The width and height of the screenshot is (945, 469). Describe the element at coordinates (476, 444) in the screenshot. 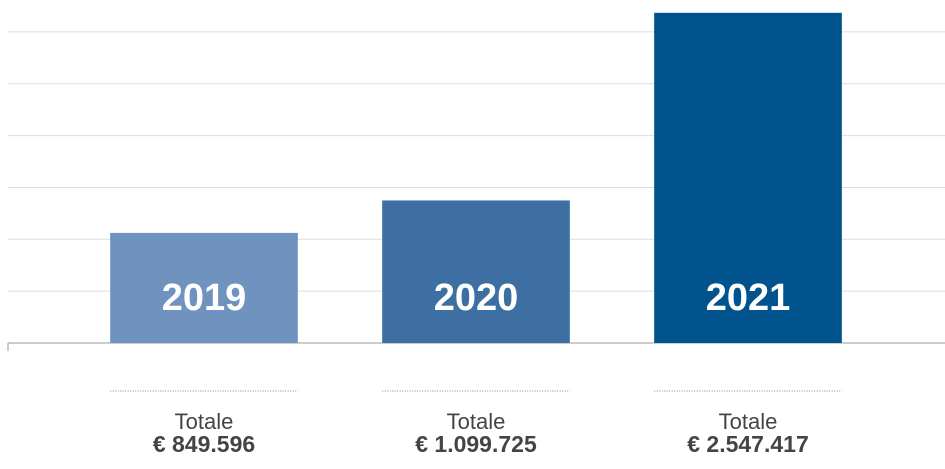

I see `value-label: € 1.099.725` at that location.